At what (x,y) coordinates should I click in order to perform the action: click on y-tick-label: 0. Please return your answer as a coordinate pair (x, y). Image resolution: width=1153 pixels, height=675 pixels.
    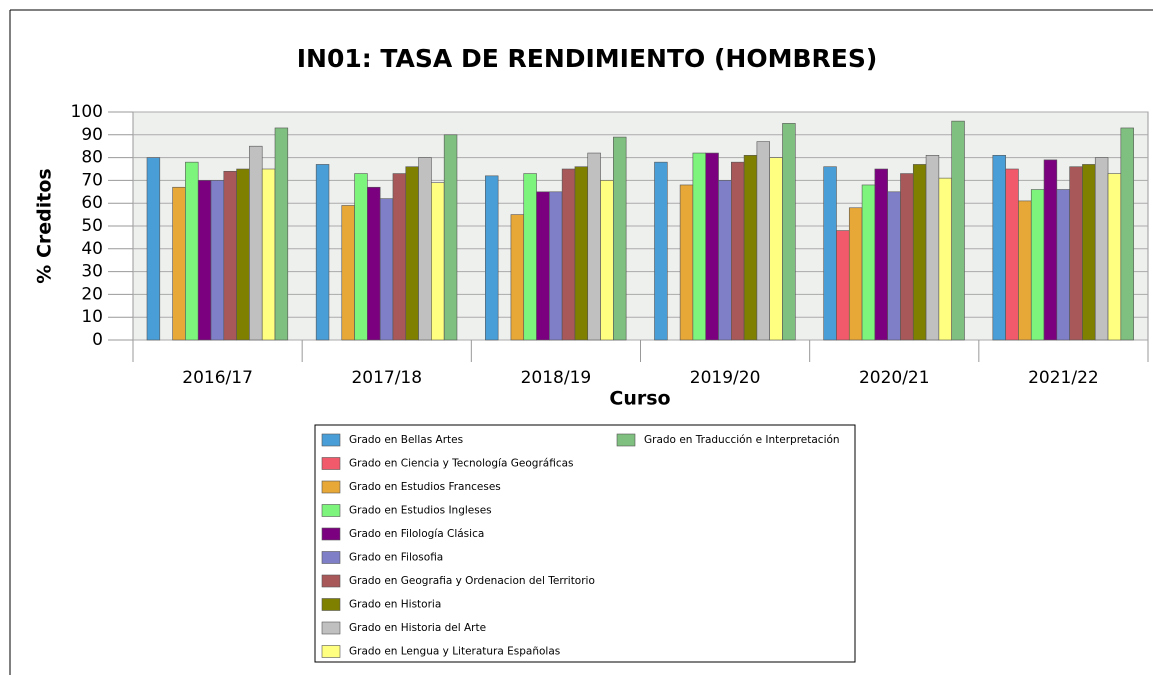
    Looking at the image, I should click on (97, 340).